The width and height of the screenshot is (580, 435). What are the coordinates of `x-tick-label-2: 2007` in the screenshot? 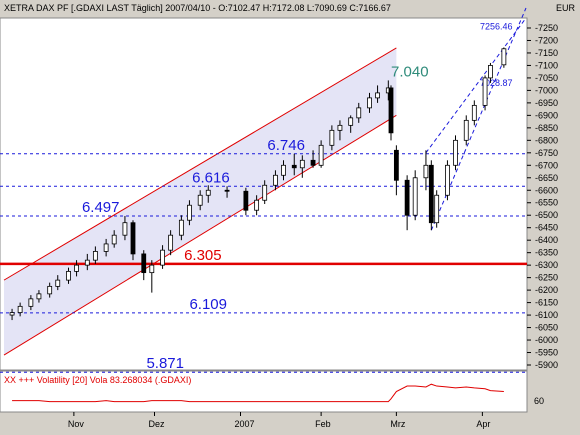 It's located at (245, 424).